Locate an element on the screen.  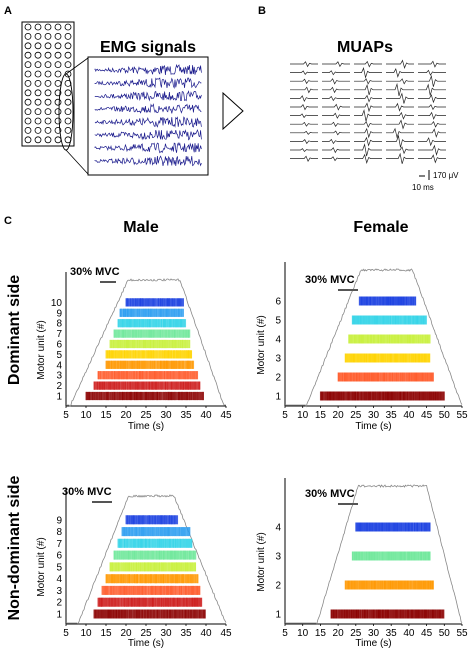
y-tick-label: 5 is located at coordinates (59, 355).